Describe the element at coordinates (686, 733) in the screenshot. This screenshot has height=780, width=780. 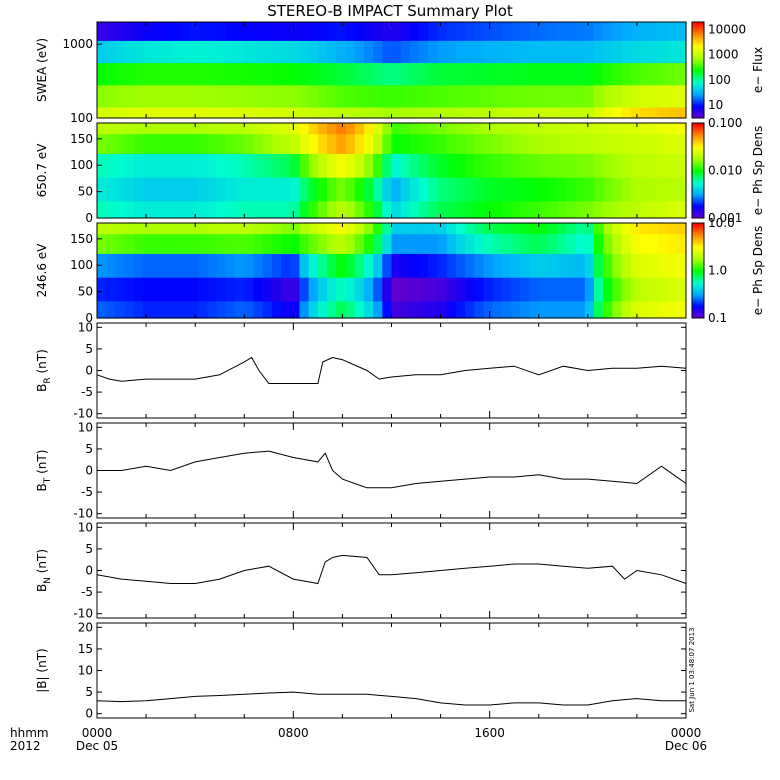
I see `x-tick-label: 0000` at that location.